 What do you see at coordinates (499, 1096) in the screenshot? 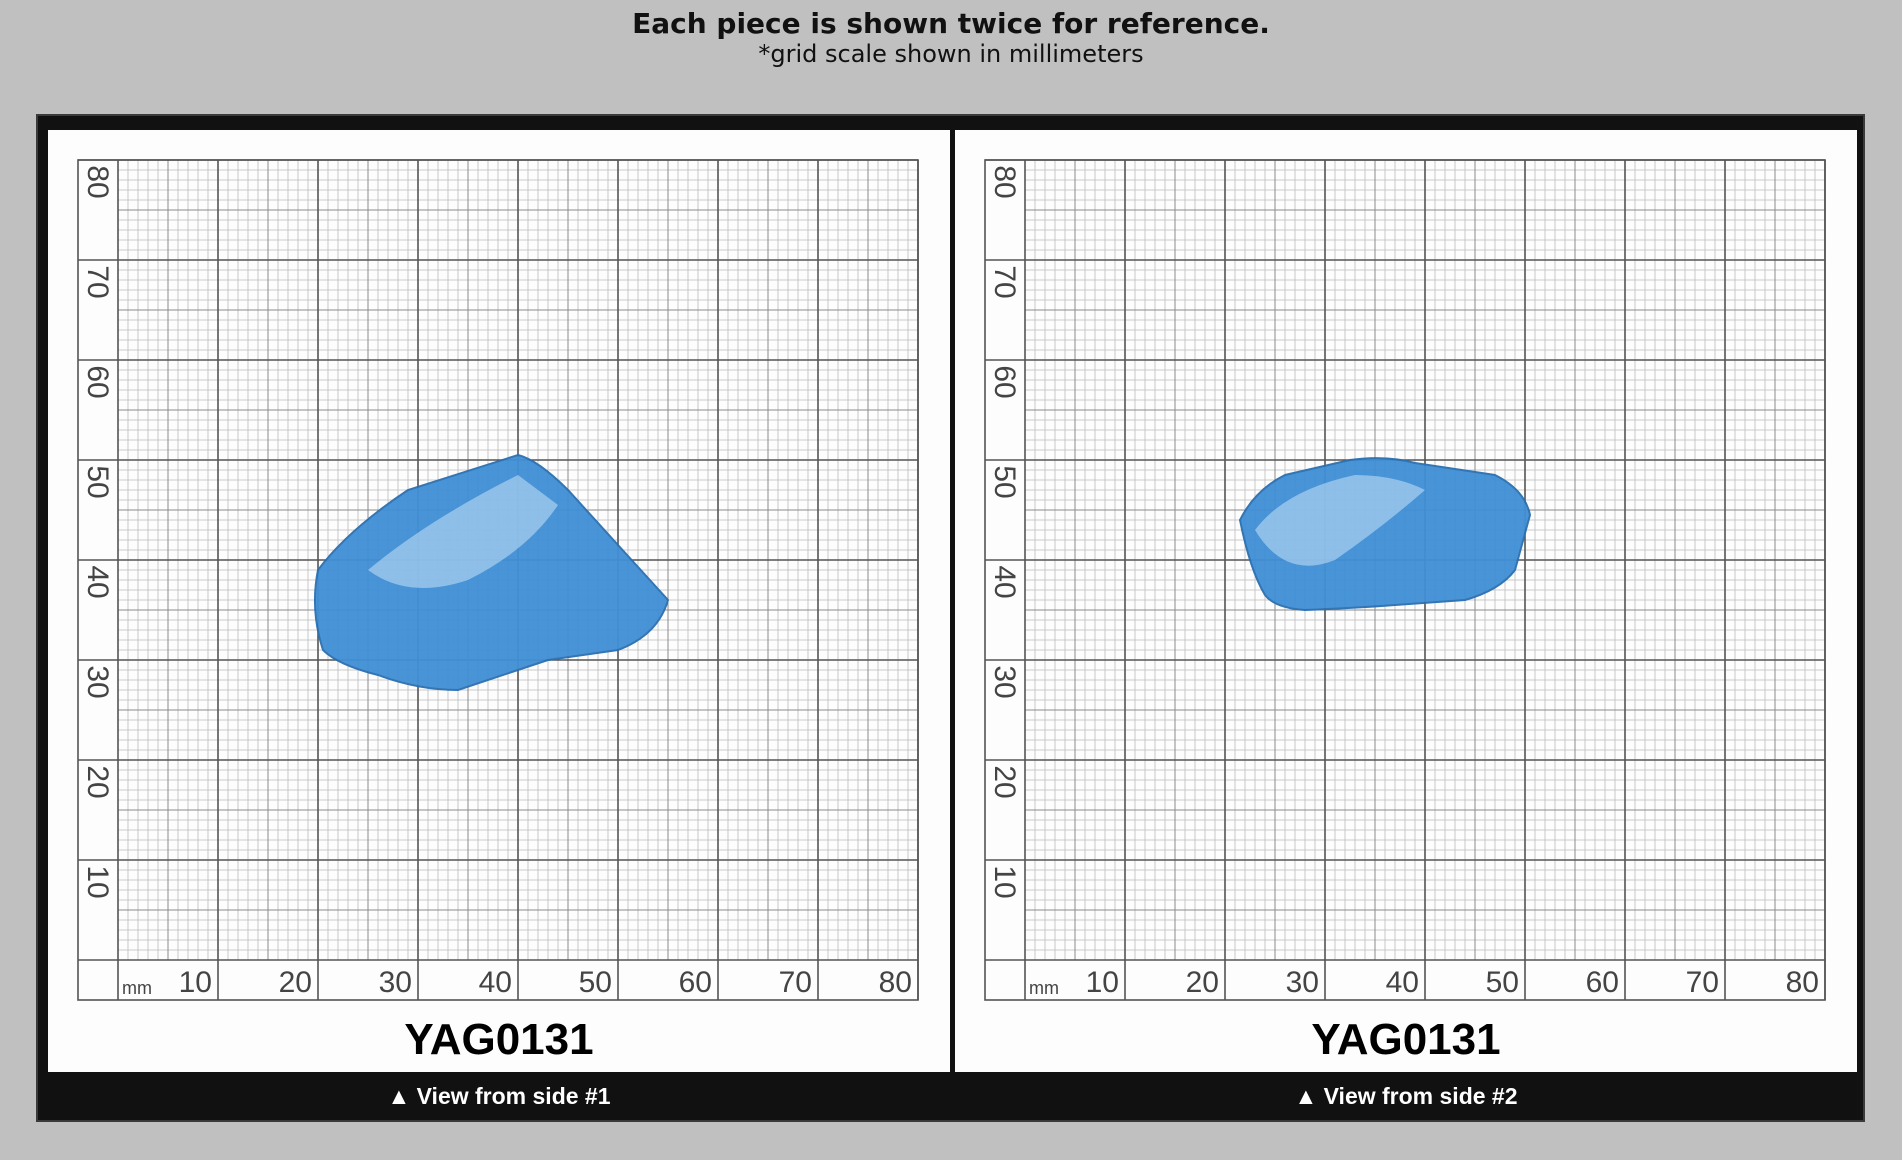
I see `caption-side-1: ▲ View from side #1` at bounding box center [499, 1096].